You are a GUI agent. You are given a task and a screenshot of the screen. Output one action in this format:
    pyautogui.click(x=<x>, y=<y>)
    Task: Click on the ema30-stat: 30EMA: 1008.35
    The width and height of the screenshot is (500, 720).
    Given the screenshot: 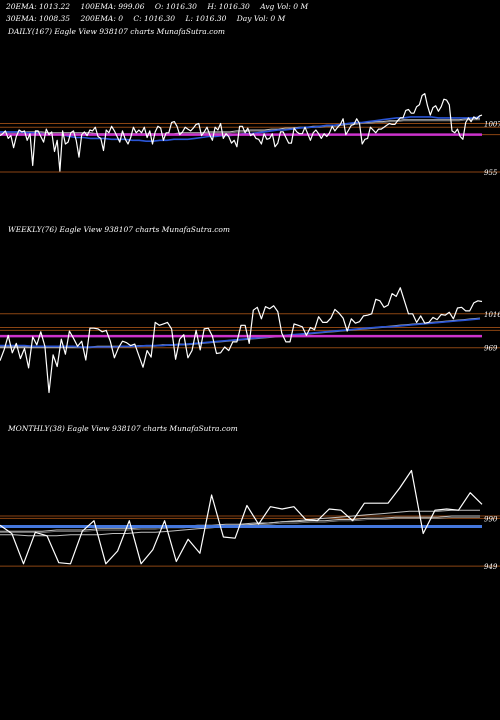 What is the action you would take?
    pyautogui.click(x=38, y=18)
    